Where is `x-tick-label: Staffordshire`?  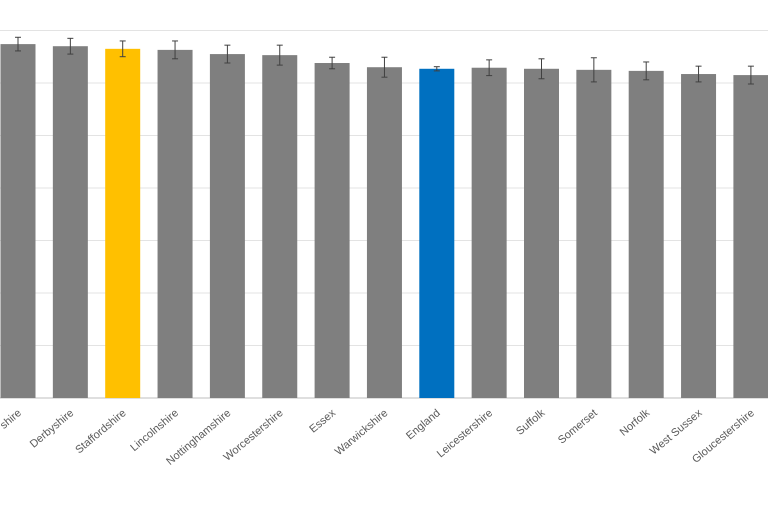 x-tick-label: Staffordshire is located at coordinates (100, 431).